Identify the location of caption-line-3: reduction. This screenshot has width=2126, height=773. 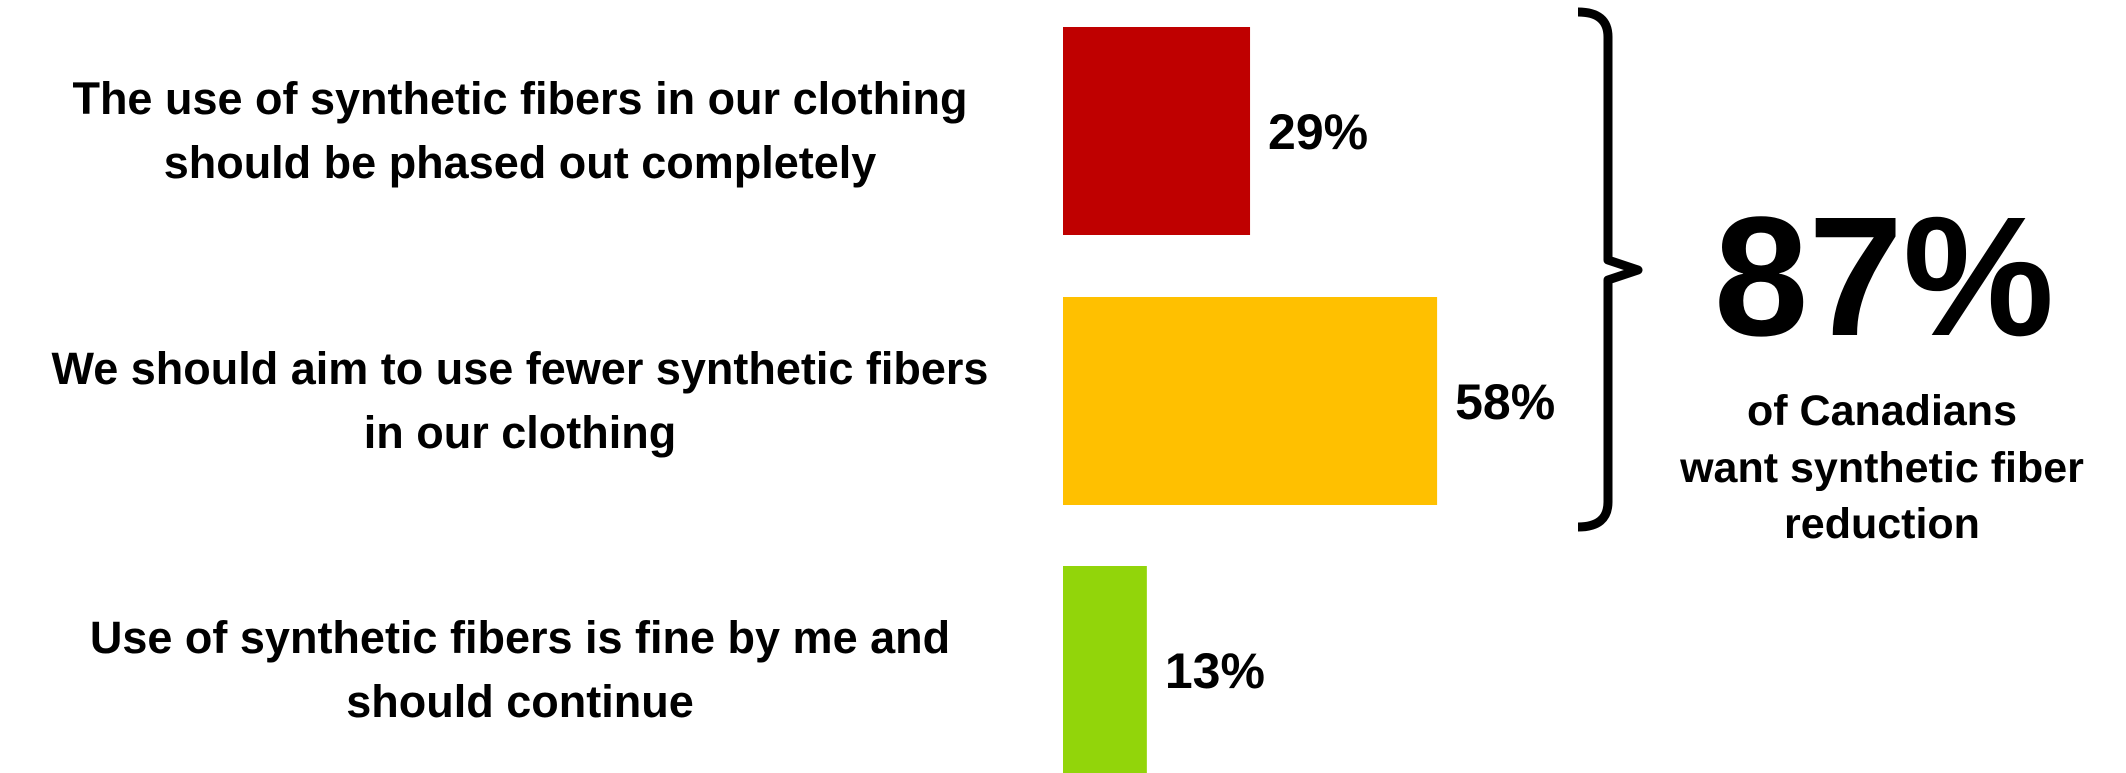
(1882, 524).